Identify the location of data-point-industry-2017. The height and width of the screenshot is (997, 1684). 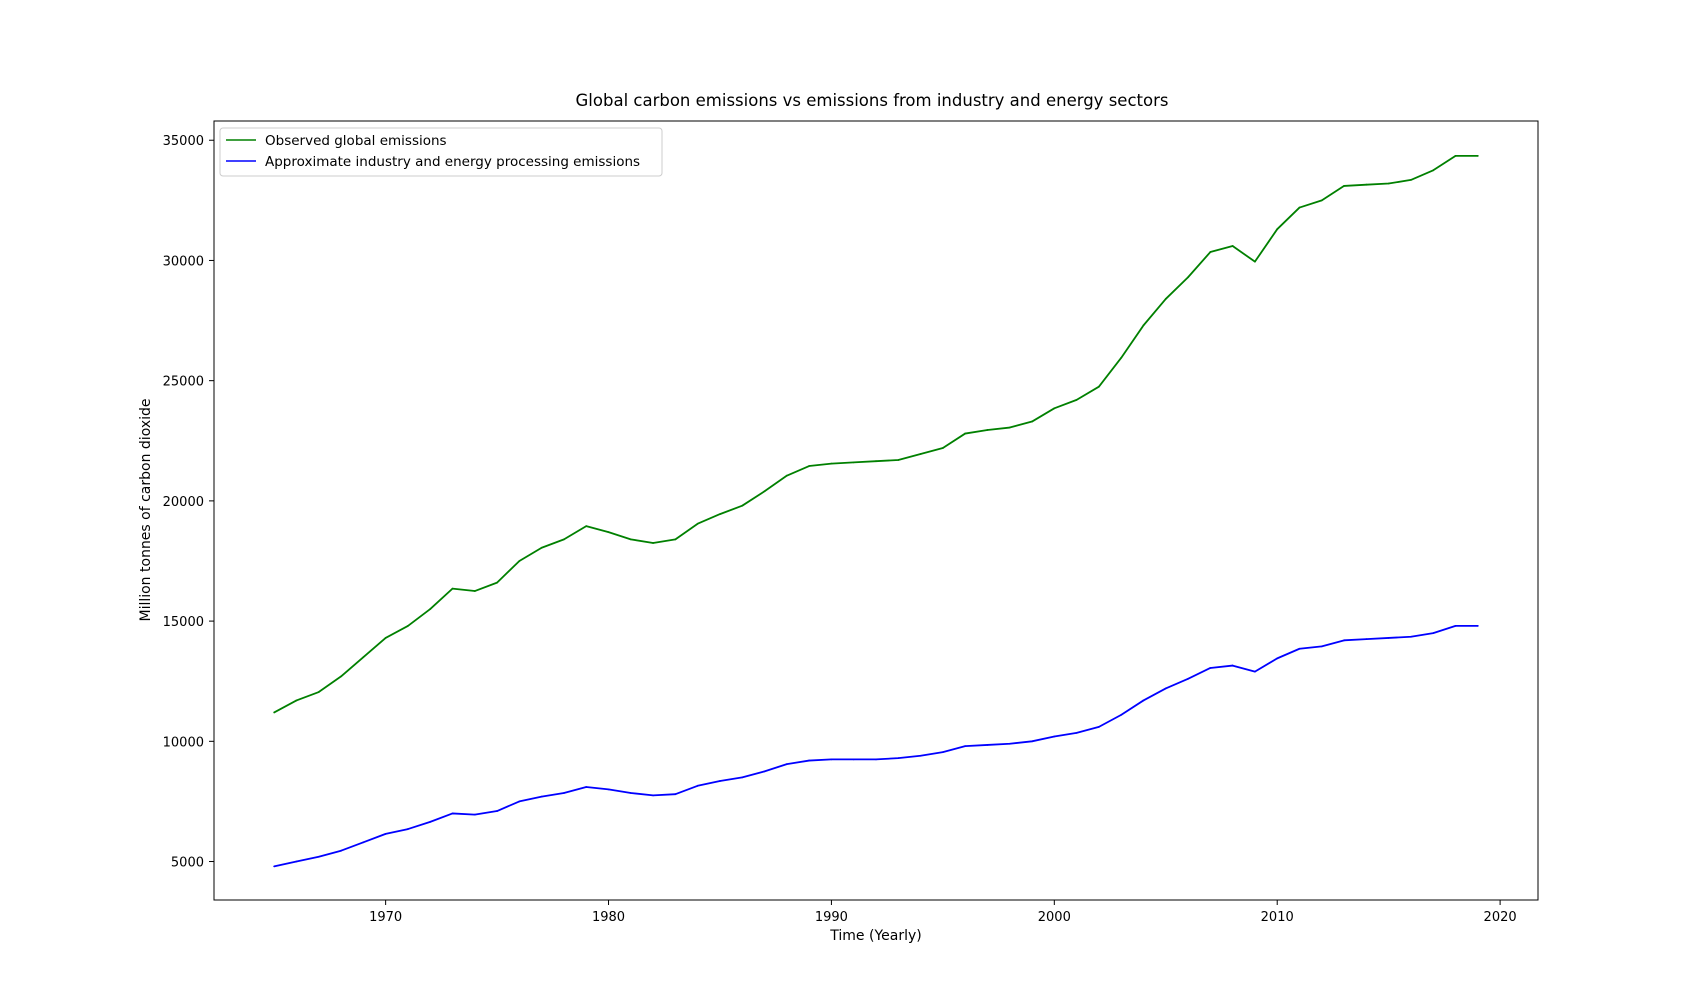
(1433, 633).